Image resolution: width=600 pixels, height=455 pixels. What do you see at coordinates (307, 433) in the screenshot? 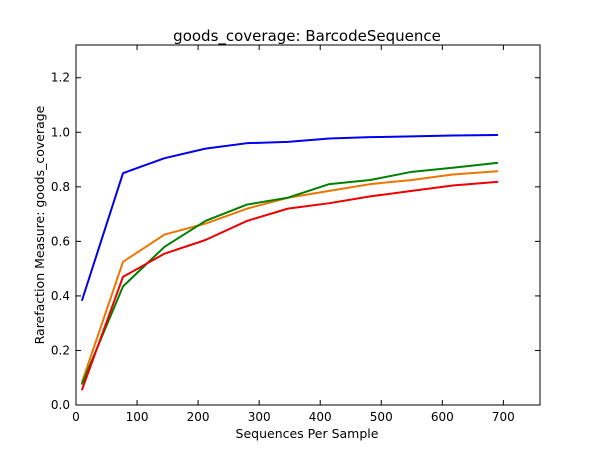
I see `x-axis-label: Sequences Per Sample` at bounding box center [307, 433].